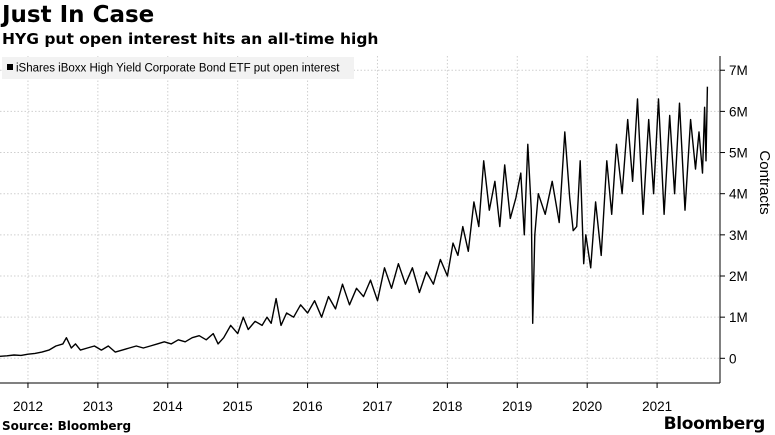 Image resolution: width=775 pixels, height=435 pixels. Describe the element at coordinates (67, 426) in the screenshot. I see `source-note: Source: Bloomberg` at that location.